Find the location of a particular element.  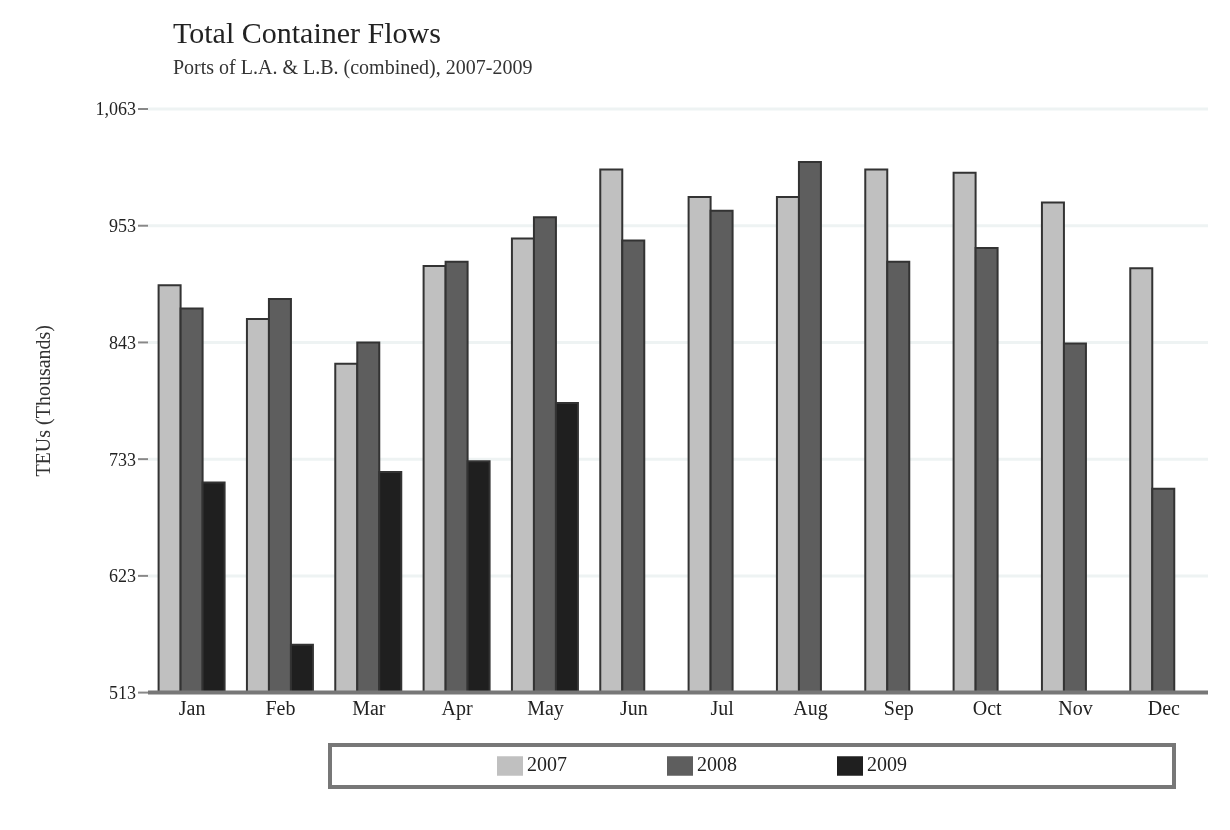

legend-label: 2009 is located at coordinates (887, 763).